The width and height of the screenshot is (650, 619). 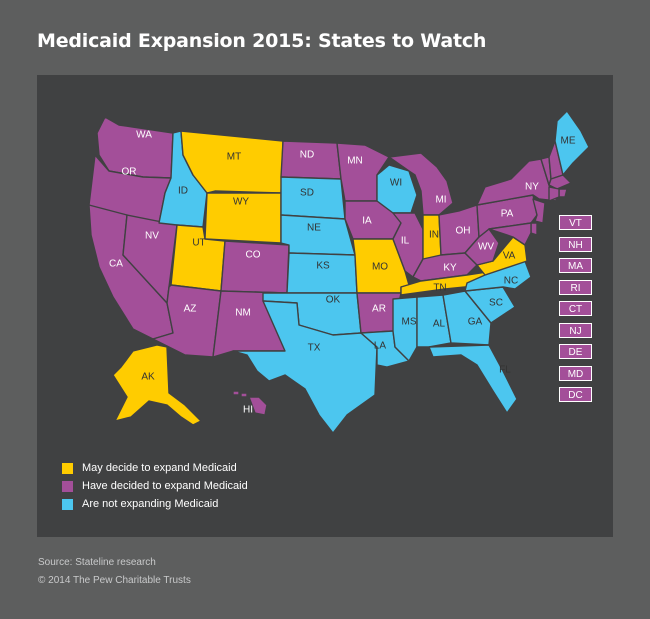 I want to click on state-ME, so click(x=572, y=143).